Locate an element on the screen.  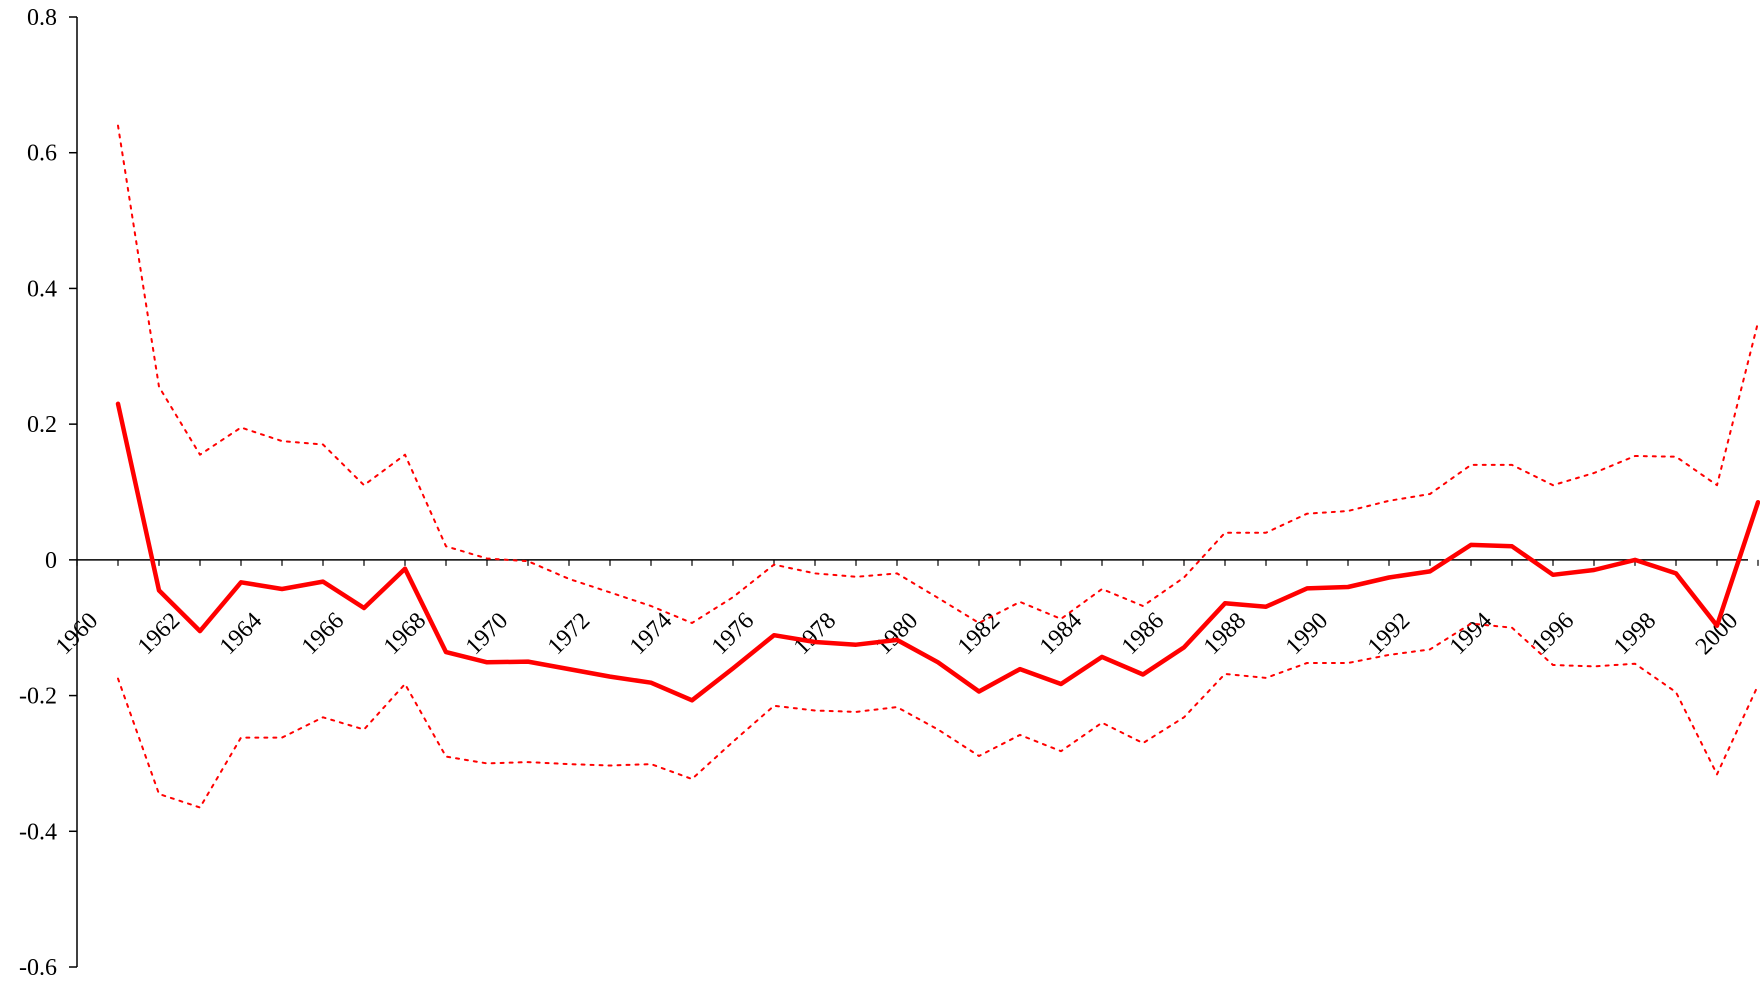
x-tick-label: 1978 is located at coordinates (815, 634).